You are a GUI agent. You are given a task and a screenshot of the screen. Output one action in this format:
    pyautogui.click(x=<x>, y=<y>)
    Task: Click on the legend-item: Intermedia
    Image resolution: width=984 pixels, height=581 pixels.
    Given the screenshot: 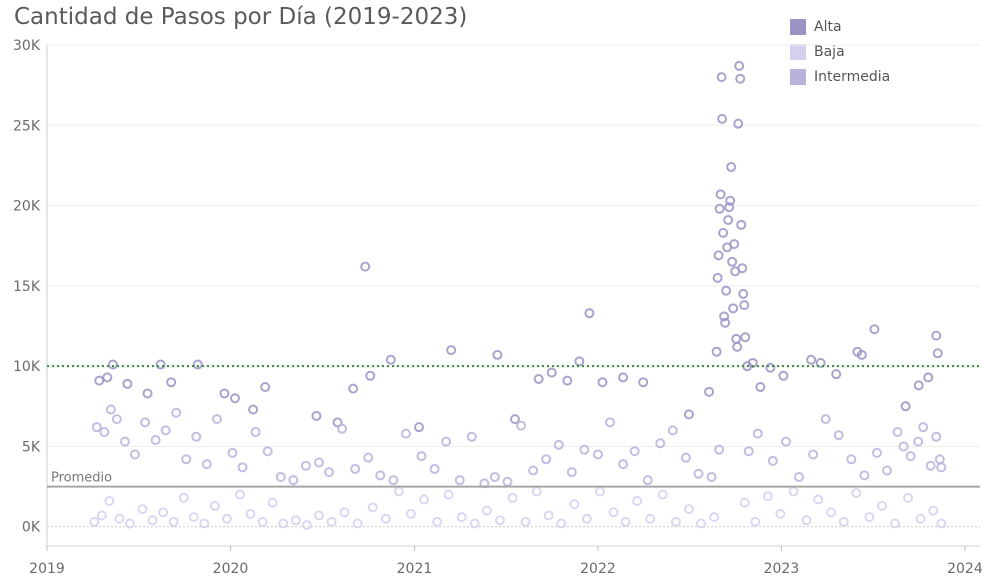 What is the action you would take?
    pyautogui.click(x=840, y=76)
    